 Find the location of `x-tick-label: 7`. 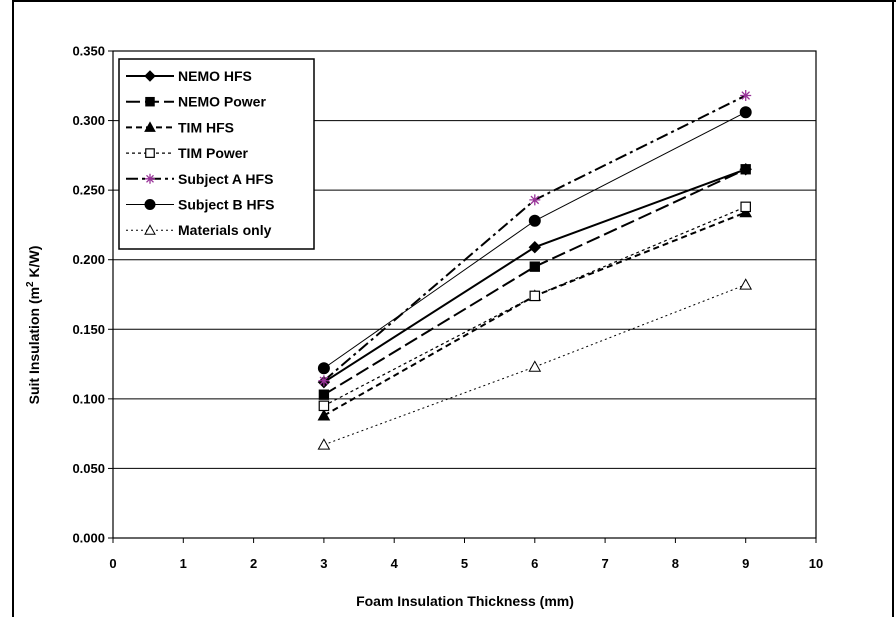

x-tick-label: 7 is located at coordinates (604, 563).